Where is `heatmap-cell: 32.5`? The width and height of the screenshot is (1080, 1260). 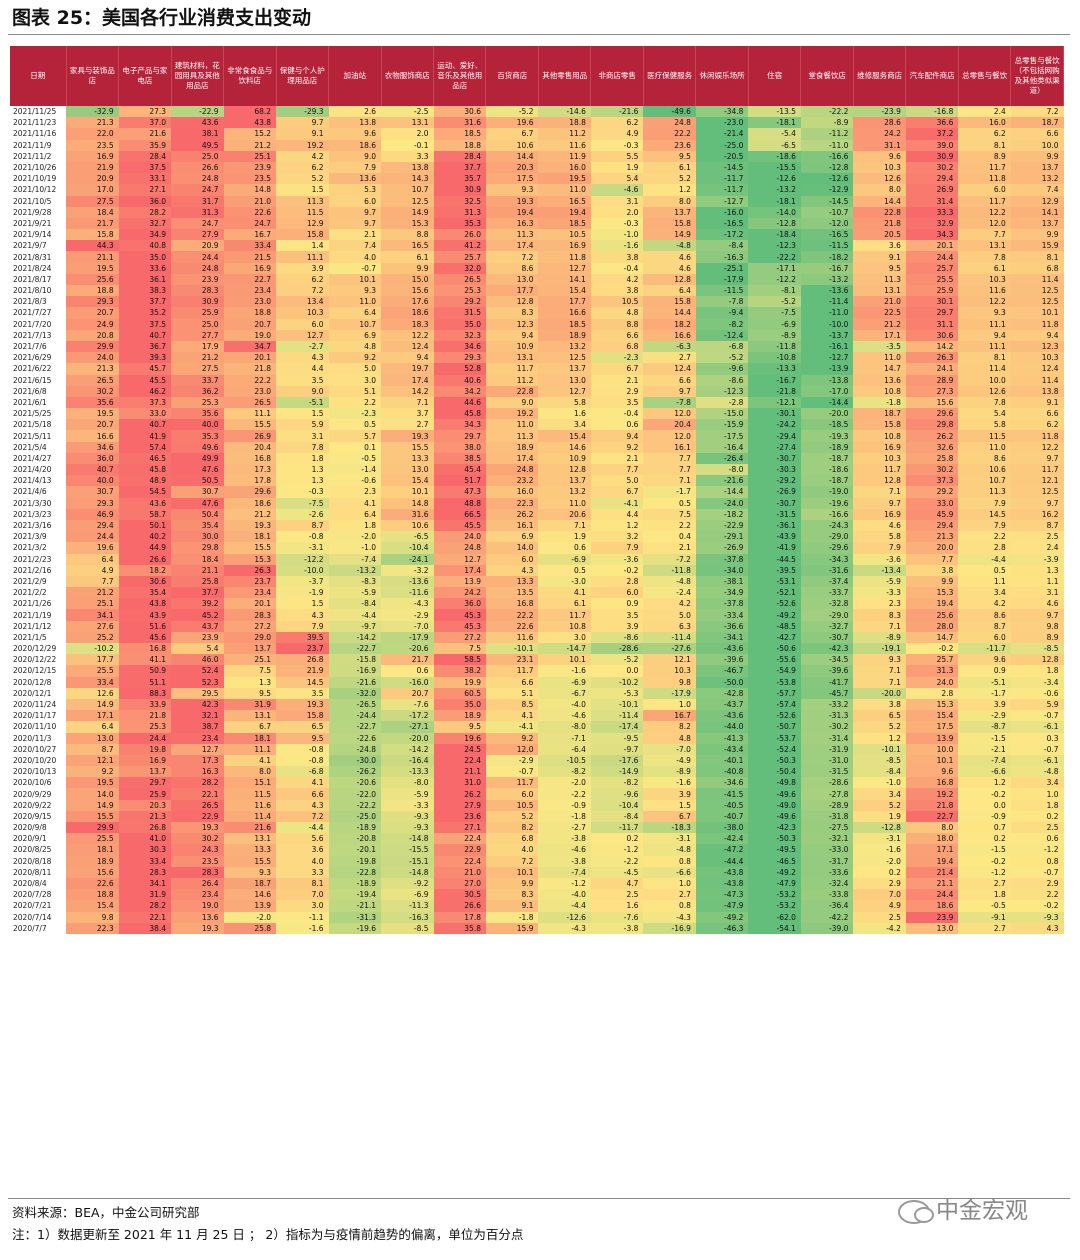
heatmap-cell: 32.5 is located at coordinates (459, 201).